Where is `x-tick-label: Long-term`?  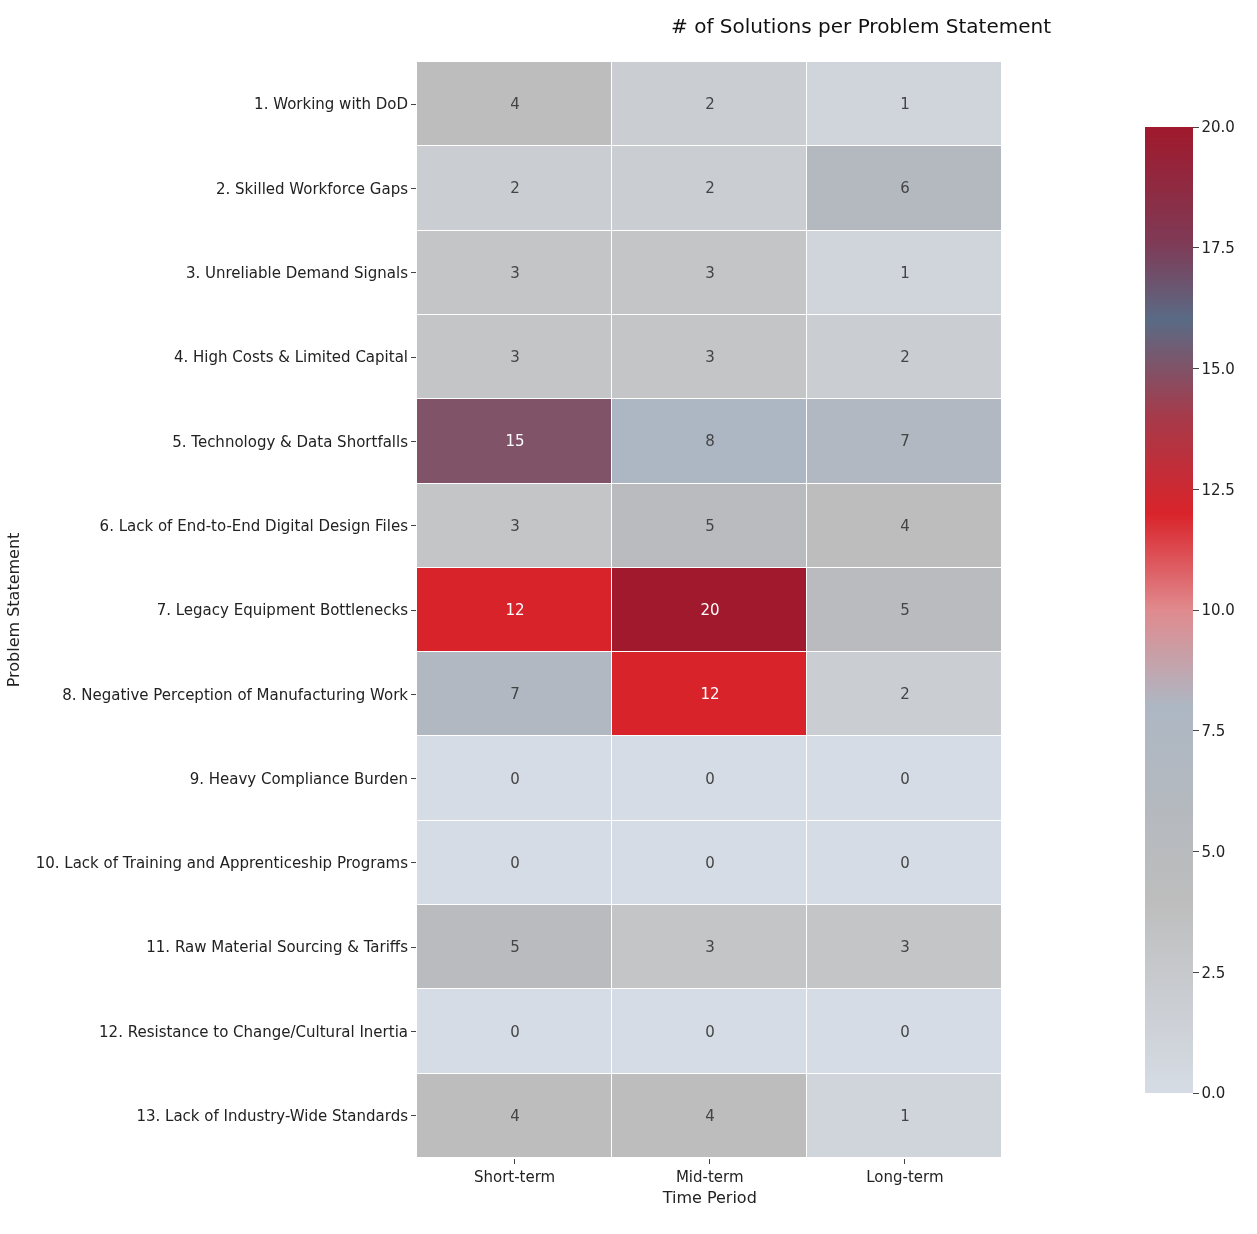
x-tick-label: Long-term is located at coordinates (905, 1177).